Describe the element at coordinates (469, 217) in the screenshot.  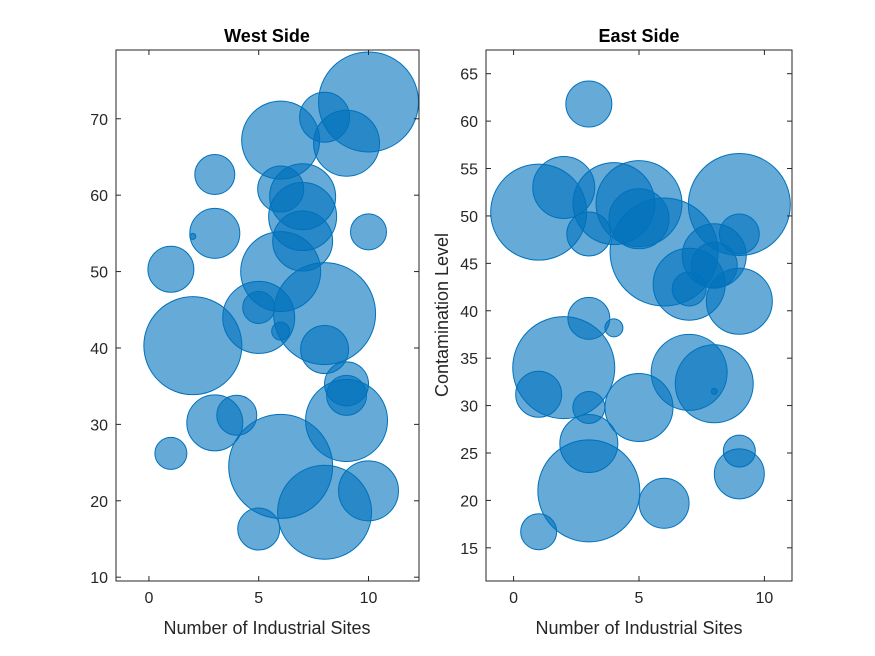
I see `east-ytick-label-7: 50` at that location.